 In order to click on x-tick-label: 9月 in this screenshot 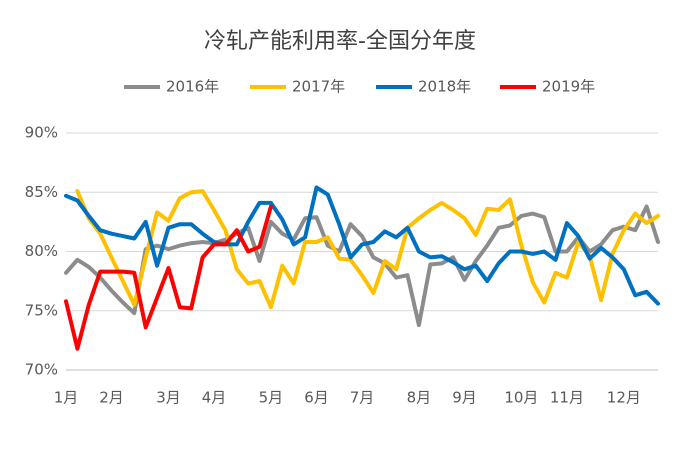, I will do `click(464, 398)`.